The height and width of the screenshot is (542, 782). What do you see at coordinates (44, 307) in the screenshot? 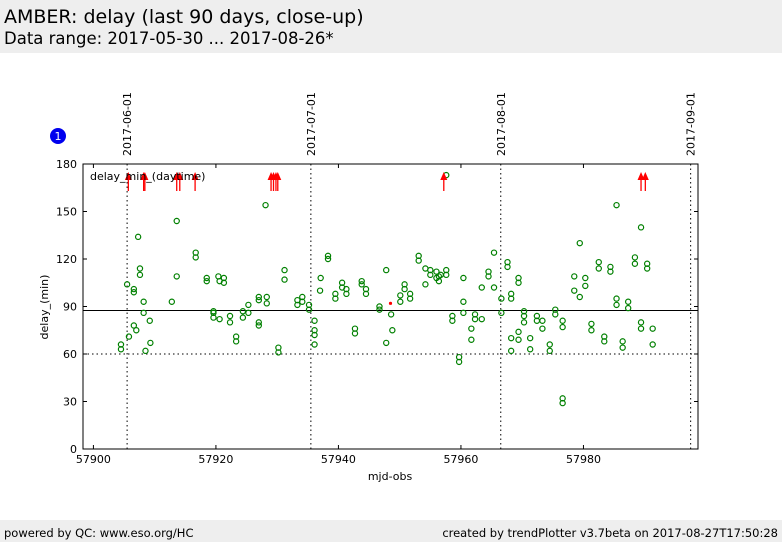
I see `y-axis-label: delay_(min)` at bounding box center [44, 307].